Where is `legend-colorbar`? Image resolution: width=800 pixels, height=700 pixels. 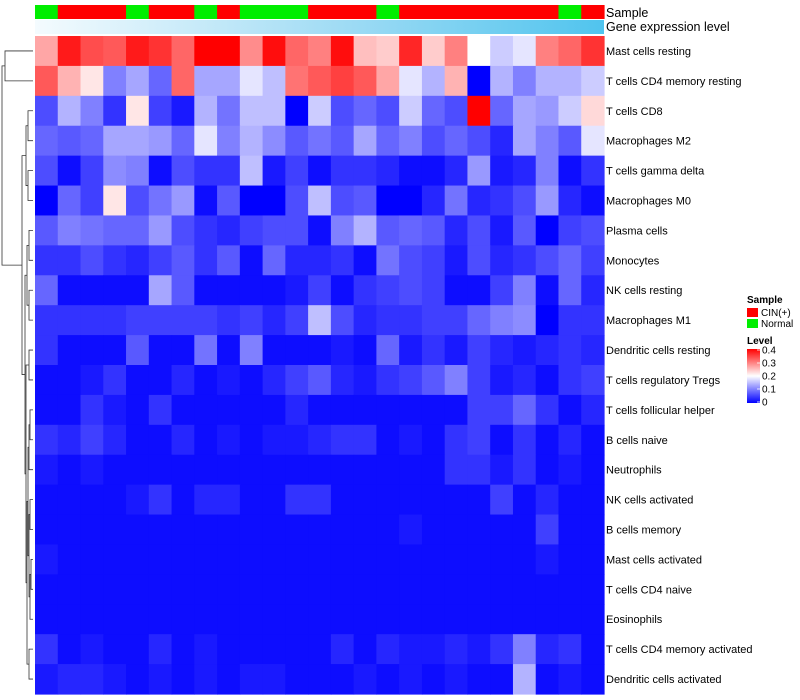 legend-colorbar is located at coordinates (753, 376).